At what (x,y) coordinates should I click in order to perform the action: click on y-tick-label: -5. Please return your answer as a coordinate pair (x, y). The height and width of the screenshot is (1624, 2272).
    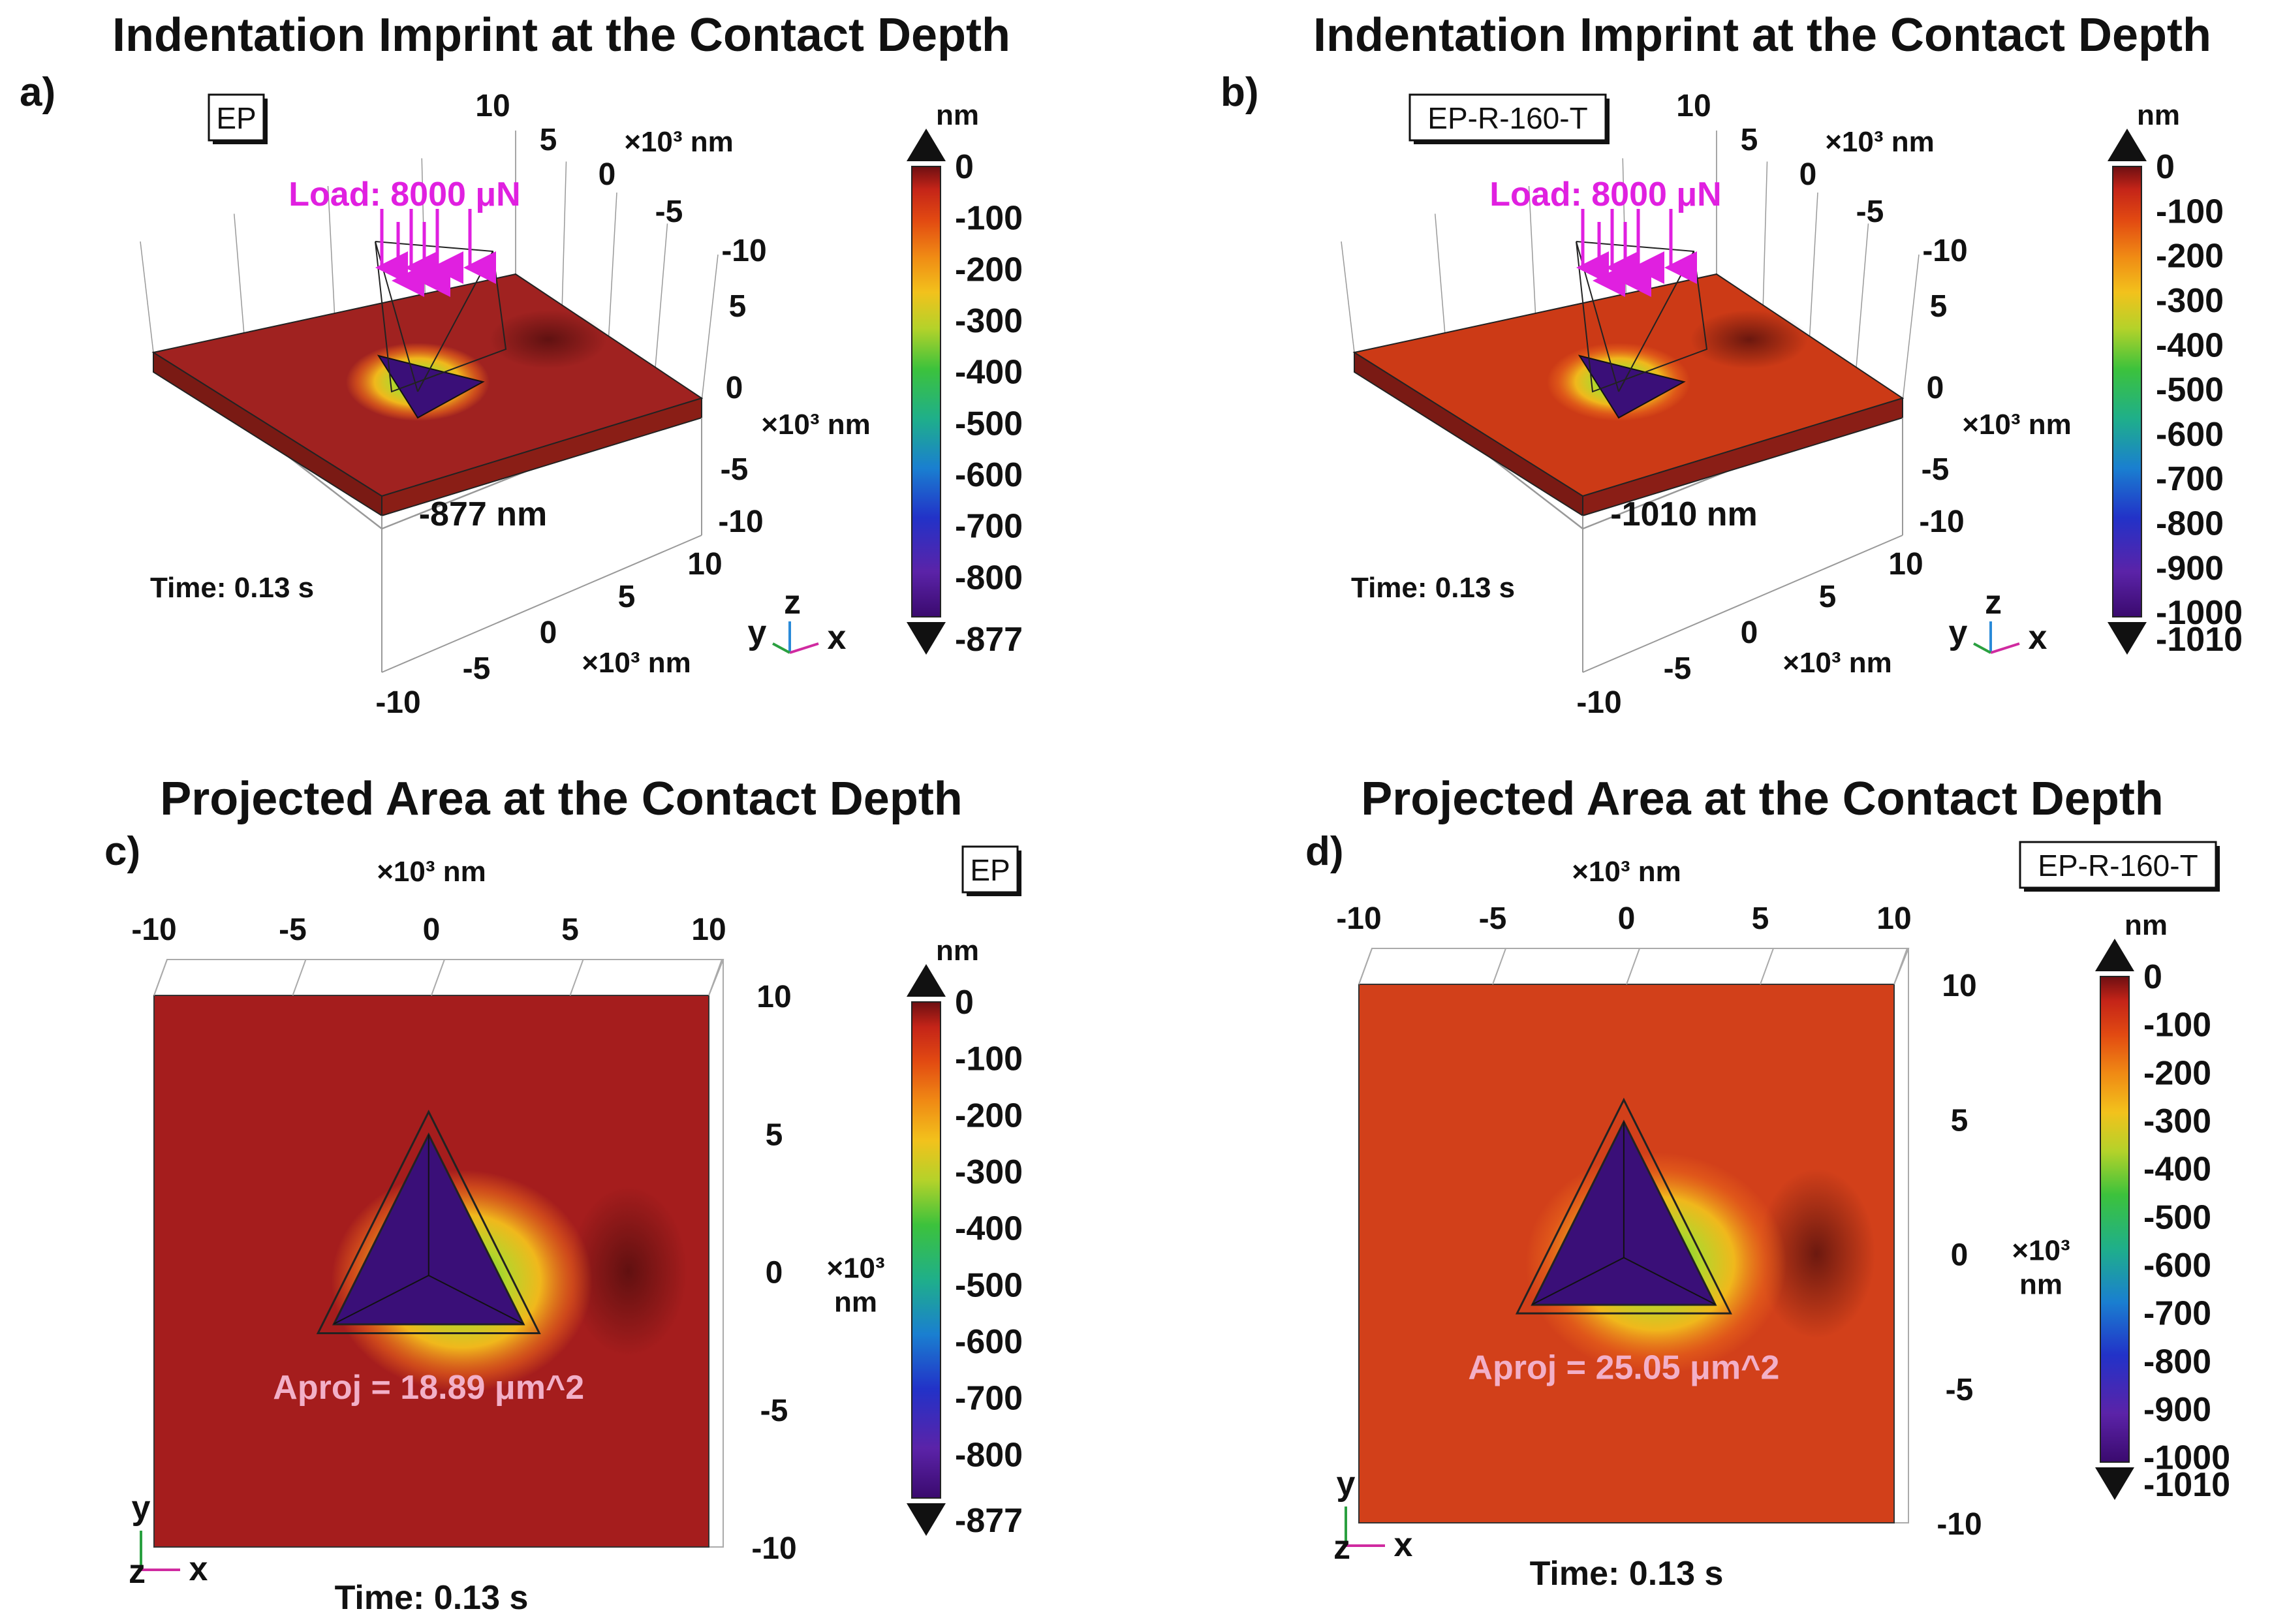
    Looking at the image, I should click on (1936, 469).